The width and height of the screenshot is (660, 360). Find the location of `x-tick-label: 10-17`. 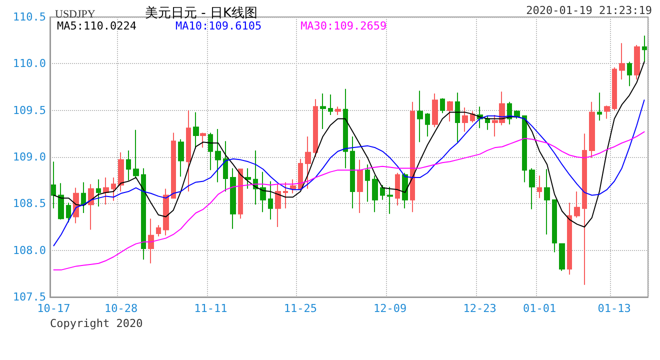

x-tick-label: 10-17 is located at coordinates (53, 308).